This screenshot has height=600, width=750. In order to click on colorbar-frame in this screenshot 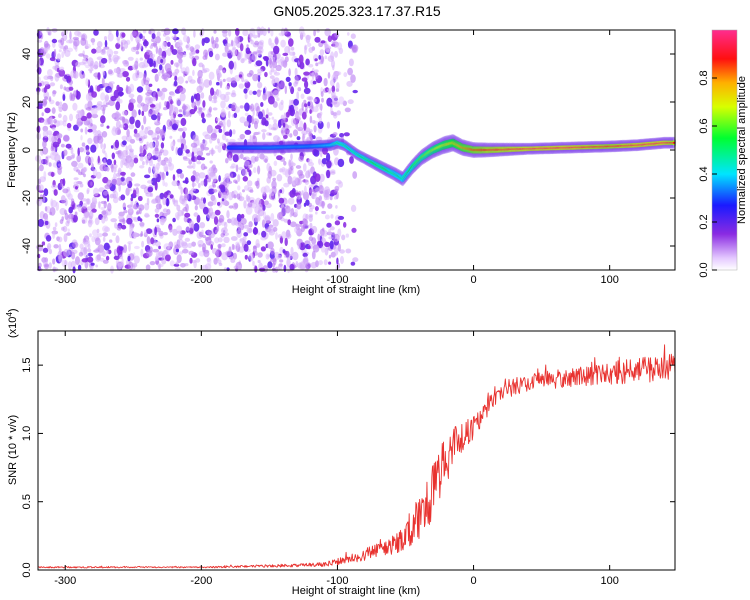, I will do `click(724, 150)`.